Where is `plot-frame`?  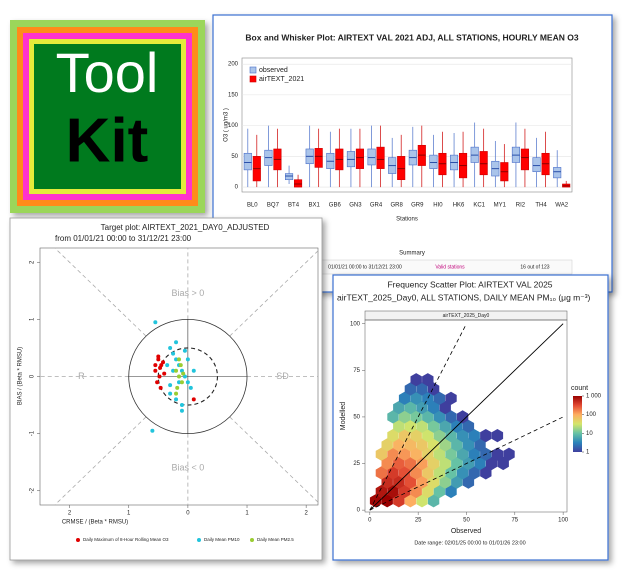 plot-frame is located at coordinates (466, 416).